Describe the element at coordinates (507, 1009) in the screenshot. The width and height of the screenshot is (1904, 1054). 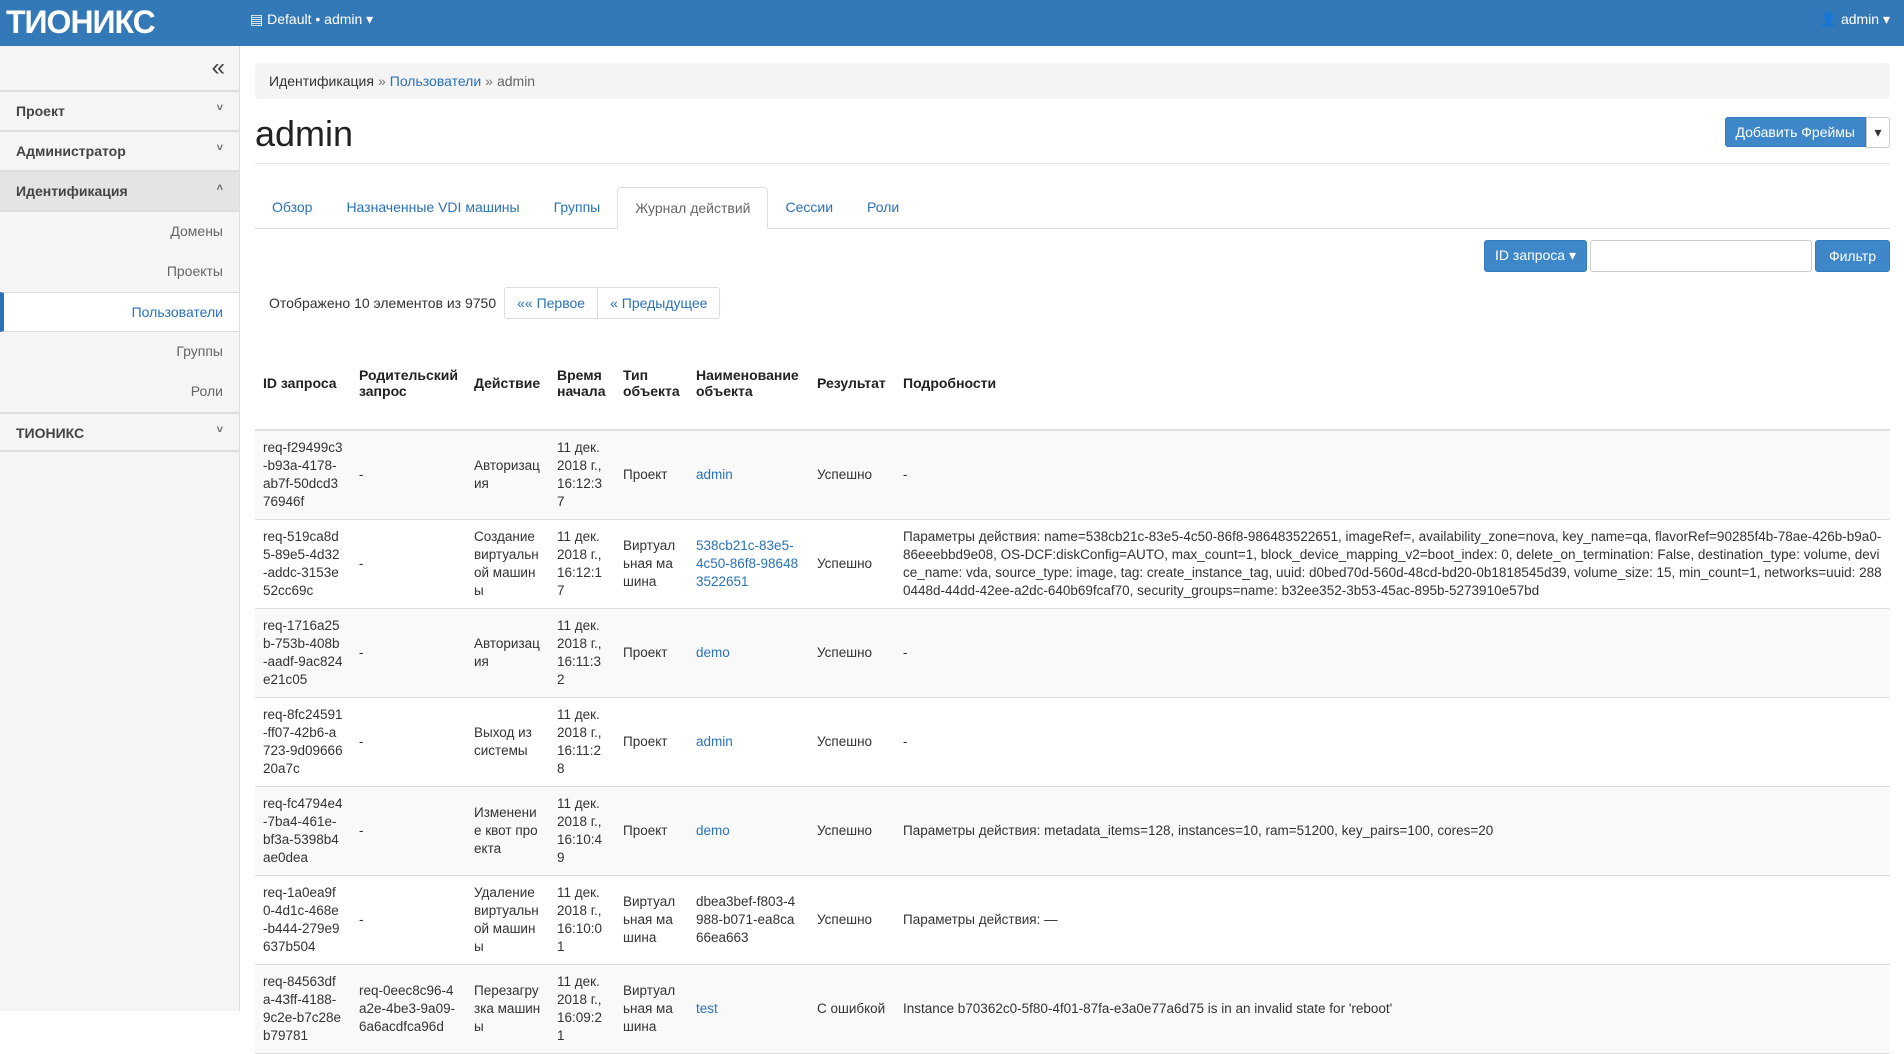
I see `cell-action: Перезагрузка машины` at that location.